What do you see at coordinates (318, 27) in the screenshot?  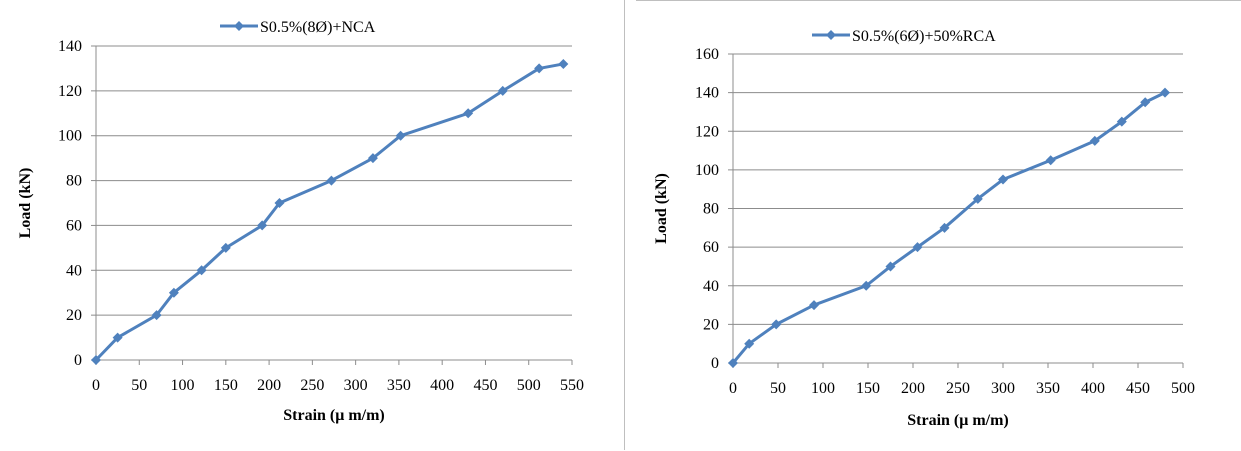 I see `legend-label: S0.5%(8Ø)+NCA` at bounding box center [318, 27].